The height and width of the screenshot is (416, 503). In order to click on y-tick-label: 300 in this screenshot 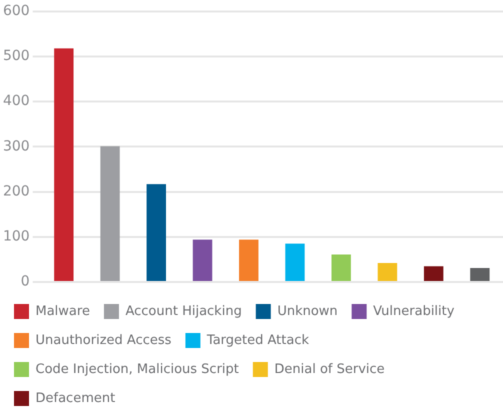, I will do `click(16, 146)`.